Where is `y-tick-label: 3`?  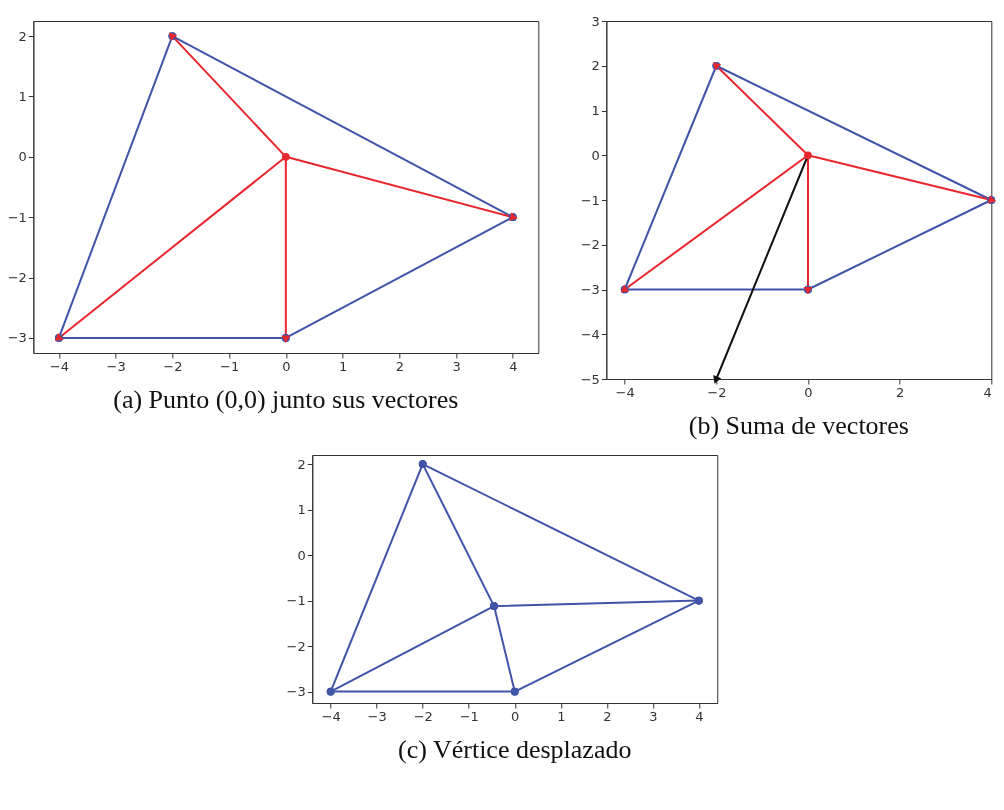 y-tick-label: 3 is located at coordinates (595, 21).